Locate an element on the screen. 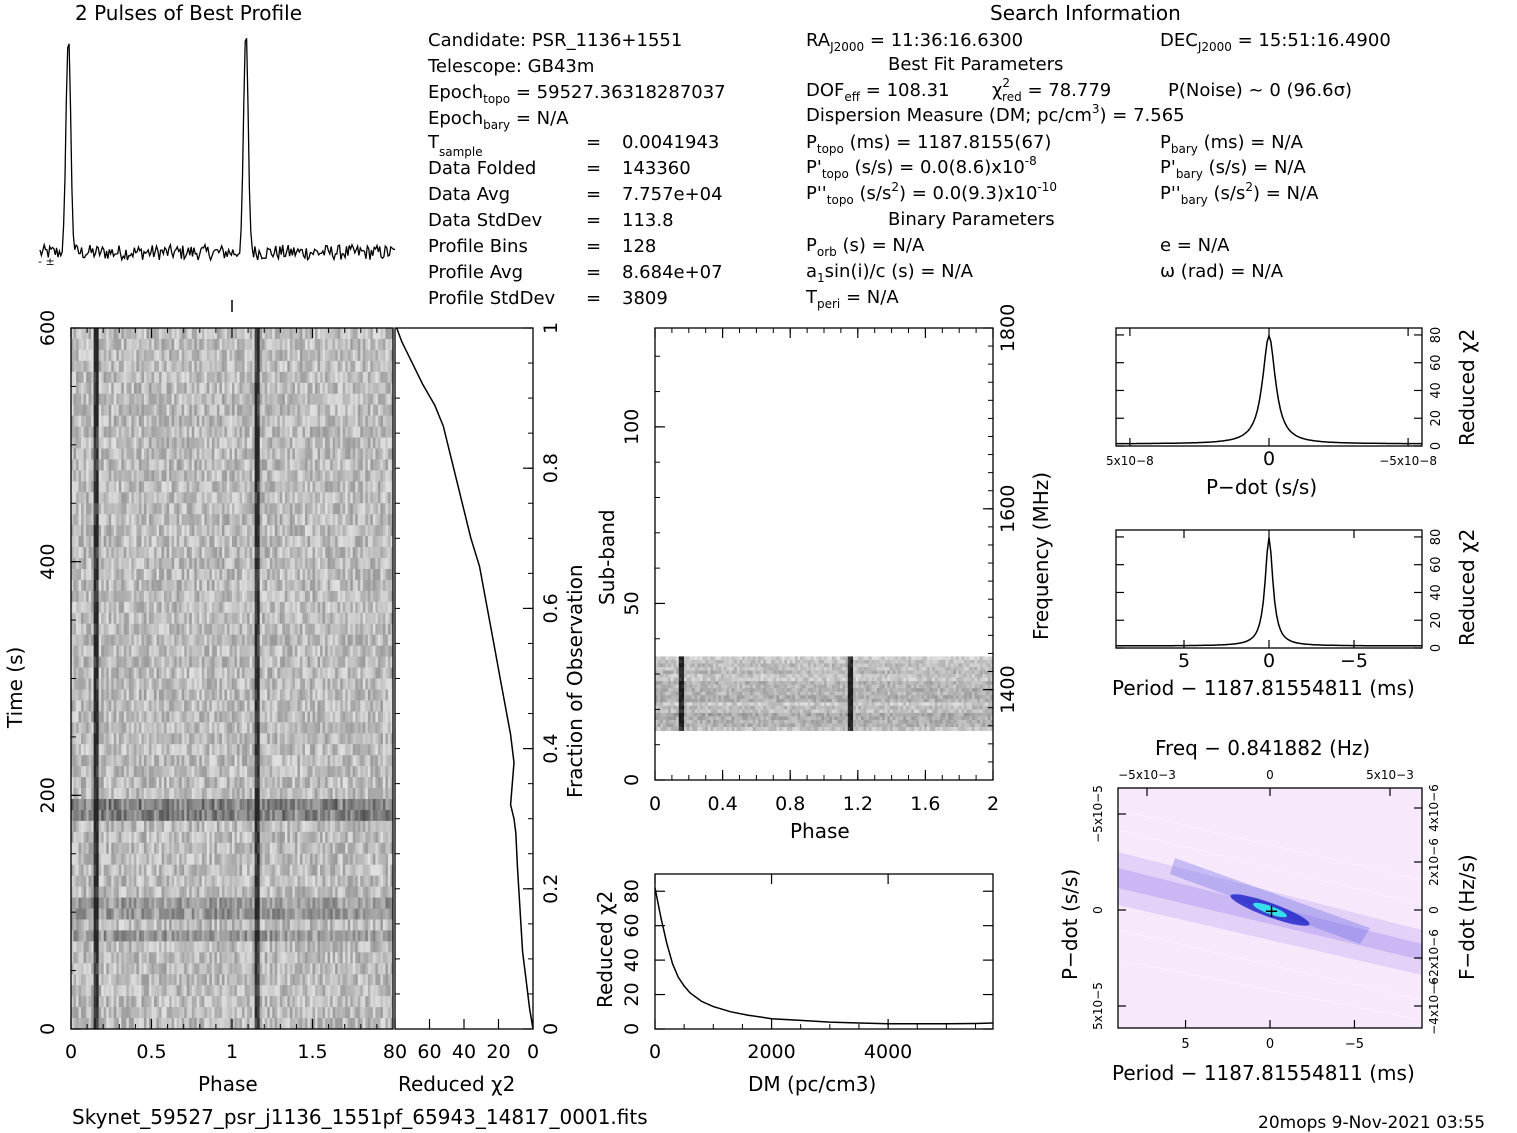  fit-pbary: Pbary (ms) = N/A is located at coordinates (1232, 144).